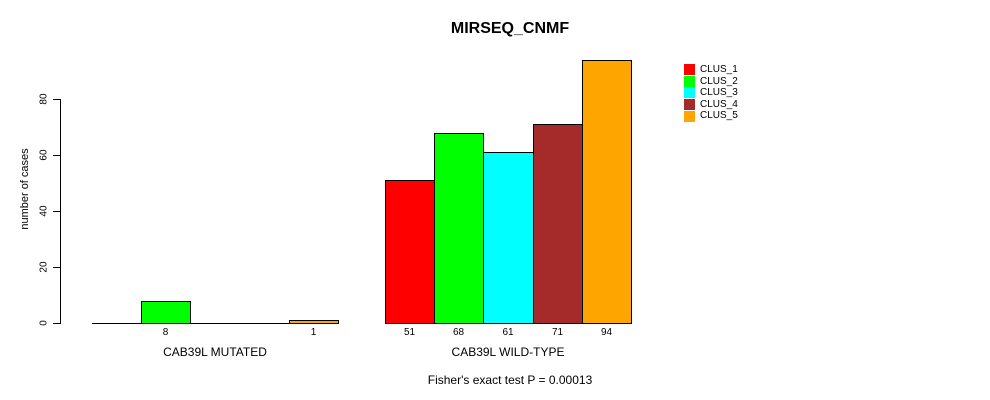 The image size is (990, 400). Describe the element at coordinates (719, 93) in the screenshot. I see `legend-label: CLUS_3` at that location.